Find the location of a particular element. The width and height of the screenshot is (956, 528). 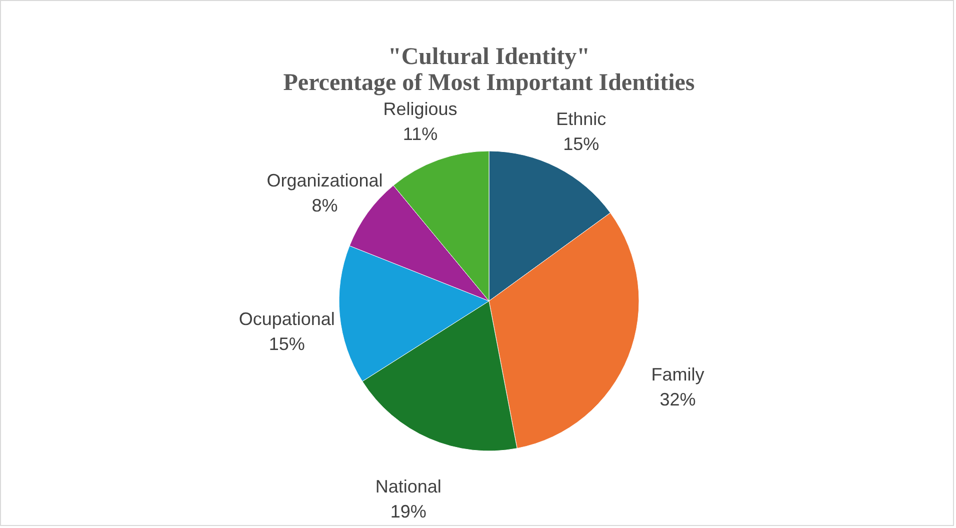

data-label: 8% is located at coordinates (325, 206).